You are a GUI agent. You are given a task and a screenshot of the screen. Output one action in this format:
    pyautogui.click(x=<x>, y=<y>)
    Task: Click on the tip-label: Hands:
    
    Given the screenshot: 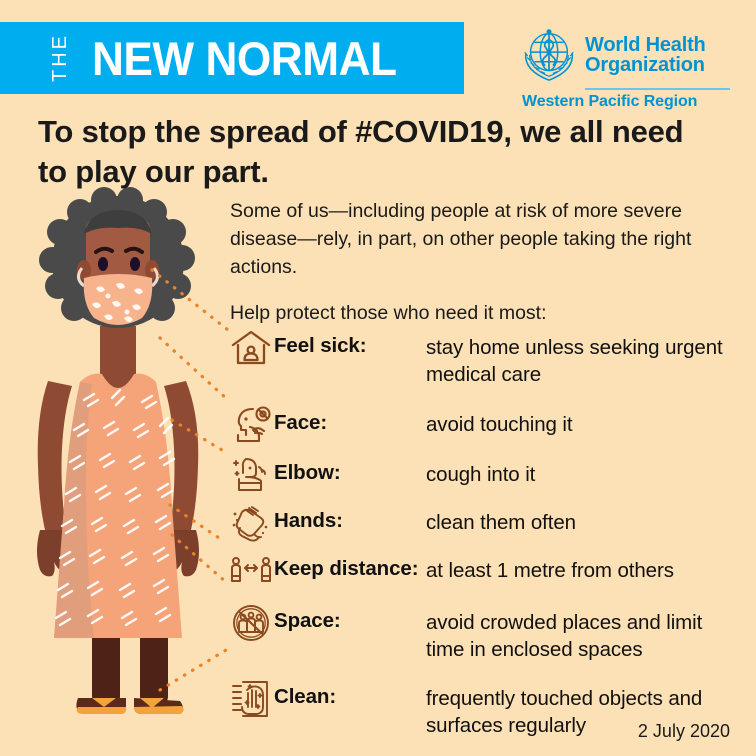 What is the action you would take?
    pyautogui.click(x=308, y=520)
    